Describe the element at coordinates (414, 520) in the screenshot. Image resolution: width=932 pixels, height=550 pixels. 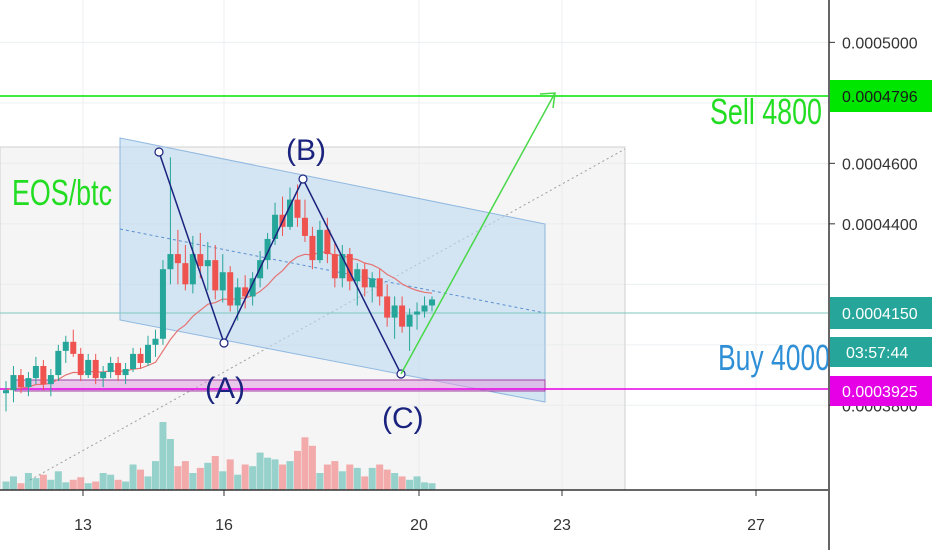
I see `time-axis-bg` at that location.